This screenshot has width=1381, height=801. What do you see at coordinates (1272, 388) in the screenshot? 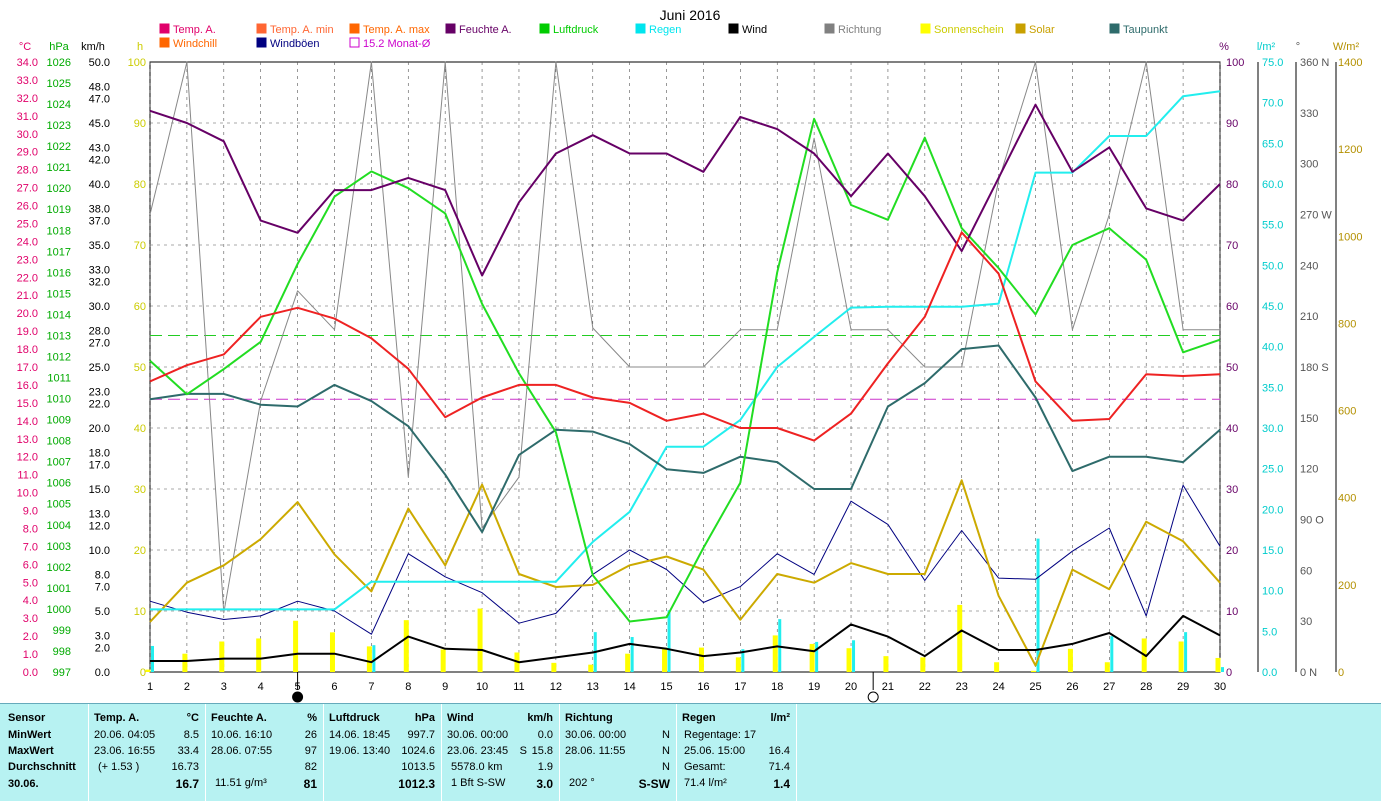
I see `rain-tick-label: 35.0` at bounding box center [1272, 388].